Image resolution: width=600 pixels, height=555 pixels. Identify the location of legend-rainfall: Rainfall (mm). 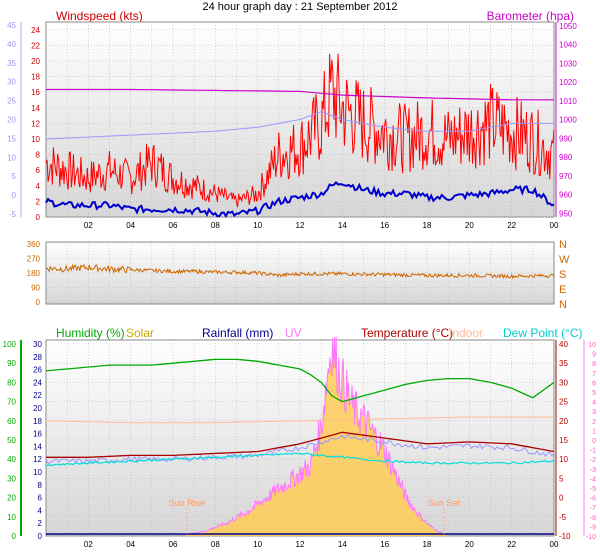
(237, 333).